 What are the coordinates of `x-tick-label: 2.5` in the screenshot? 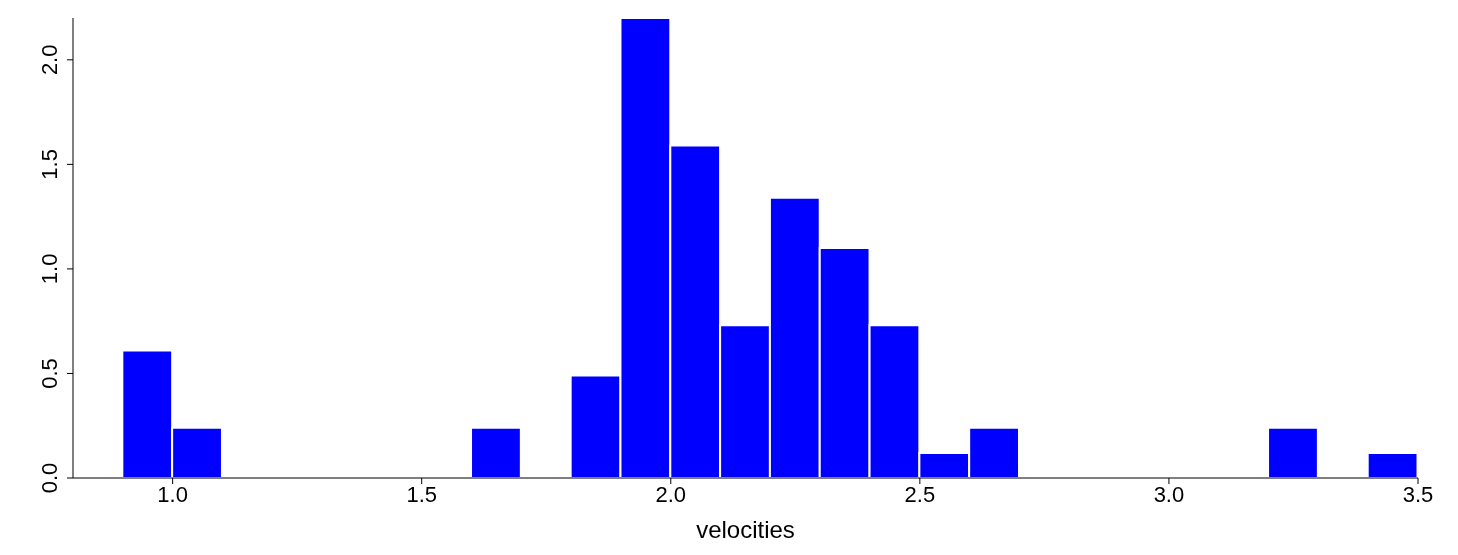 It's located at (920, 494).